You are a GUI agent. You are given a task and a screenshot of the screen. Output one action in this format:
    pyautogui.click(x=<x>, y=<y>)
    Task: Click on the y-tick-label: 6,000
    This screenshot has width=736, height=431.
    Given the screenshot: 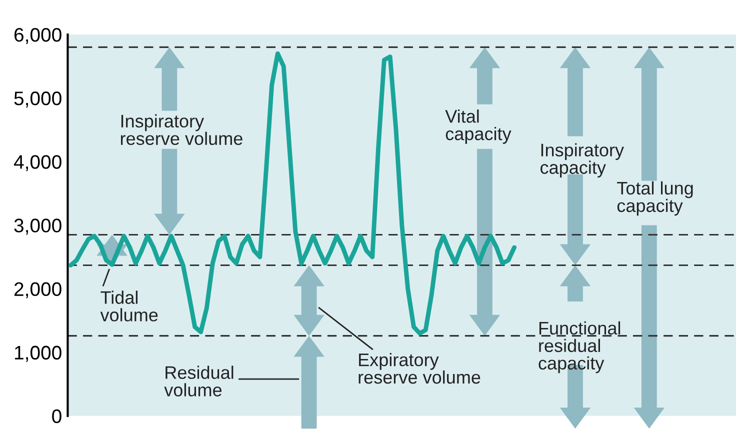 What is the action you would take?
    pyautogui.click(x=38, y=36)
    